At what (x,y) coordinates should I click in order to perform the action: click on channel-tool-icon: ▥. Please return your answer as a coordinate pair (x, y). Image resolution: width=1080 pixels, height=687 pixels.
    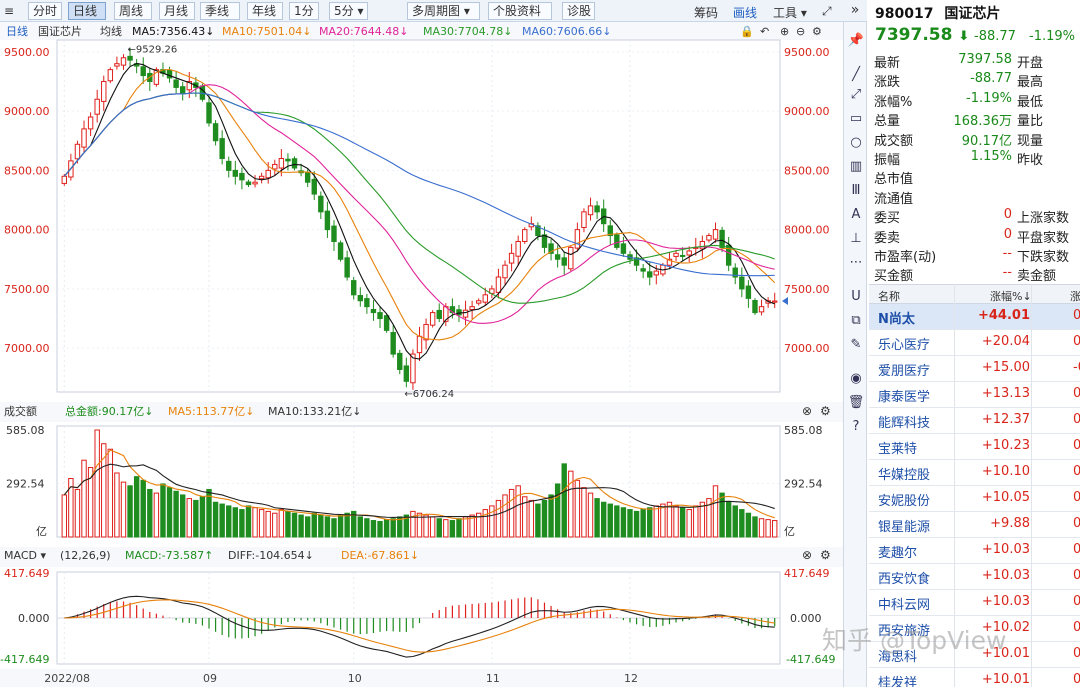
    Looking at the image, I should click on (856, 166).